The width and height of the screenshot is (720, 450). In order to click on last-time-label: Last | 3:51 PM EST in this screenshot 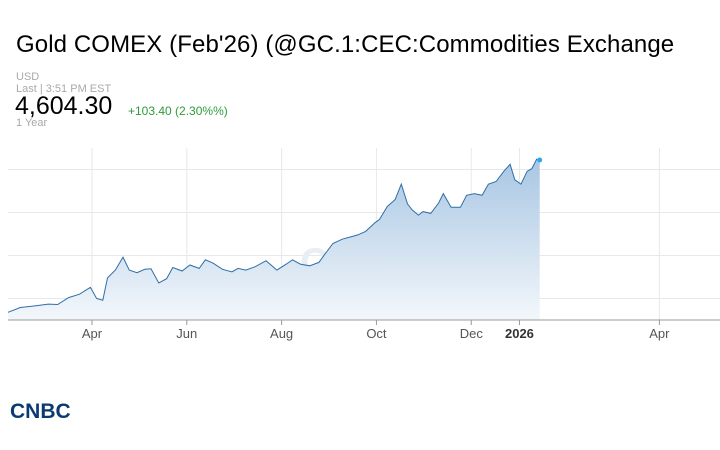, I will do `click(64, 89)`.